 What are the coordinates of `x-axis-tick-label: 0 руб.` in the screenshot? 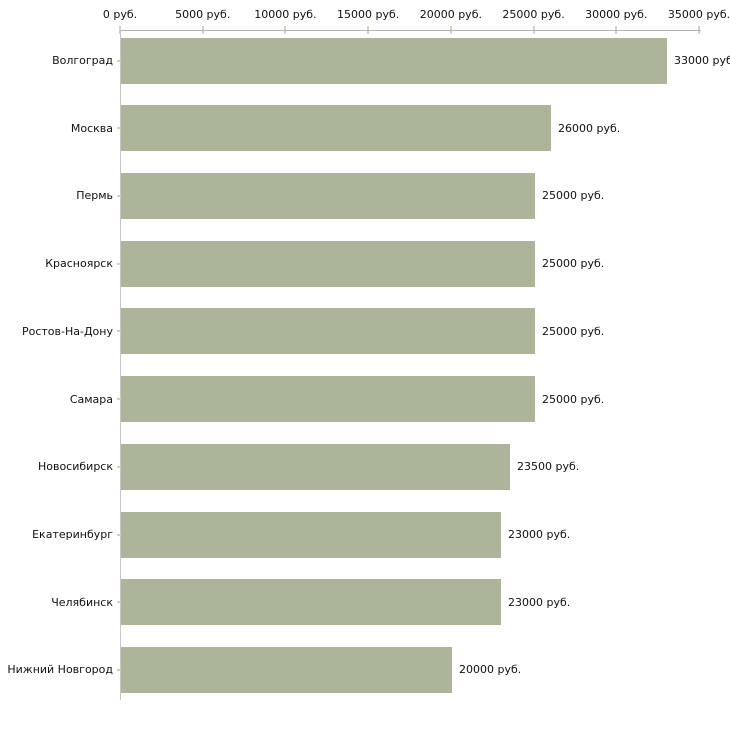 It's located at (120, 14).